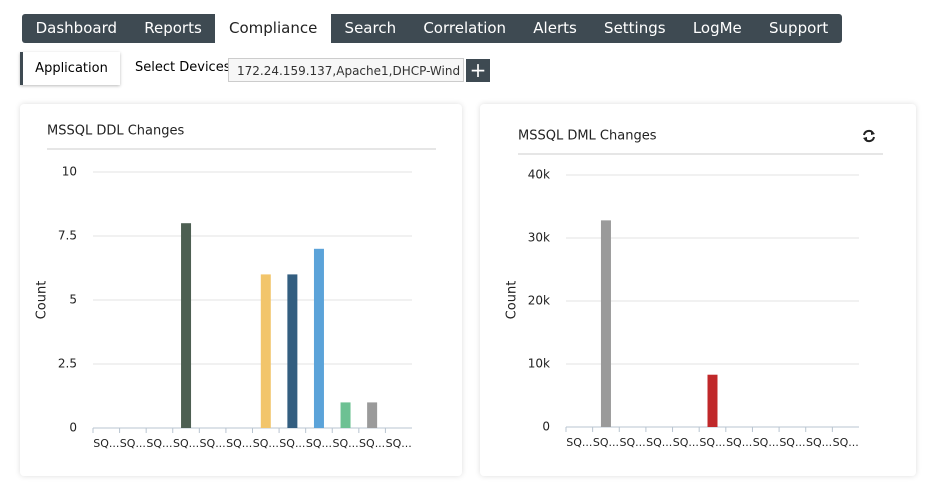  I want to click on nav-tab: Alerts, so click(555, 28).